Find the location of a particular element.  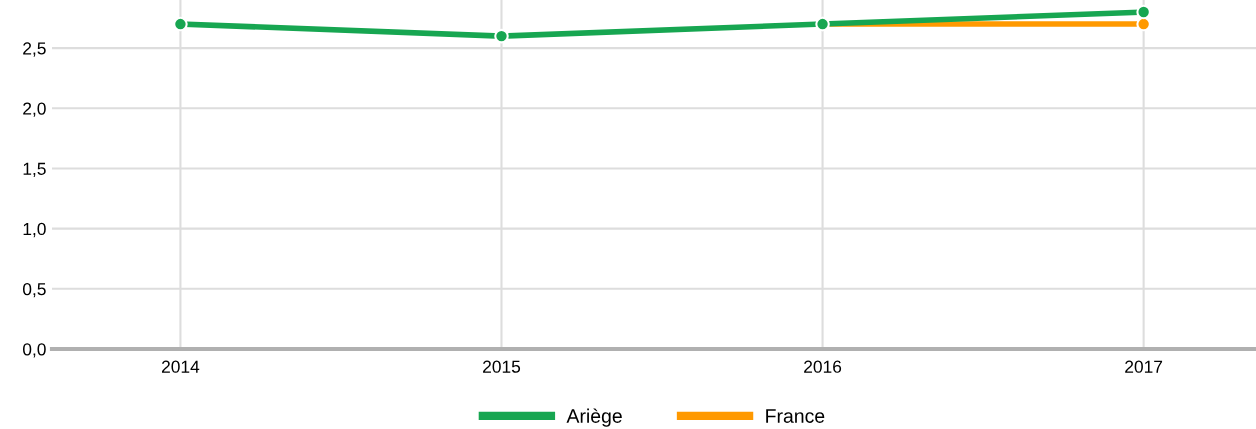

x-tick-label: 2016 is located at coordinates (823, 366).